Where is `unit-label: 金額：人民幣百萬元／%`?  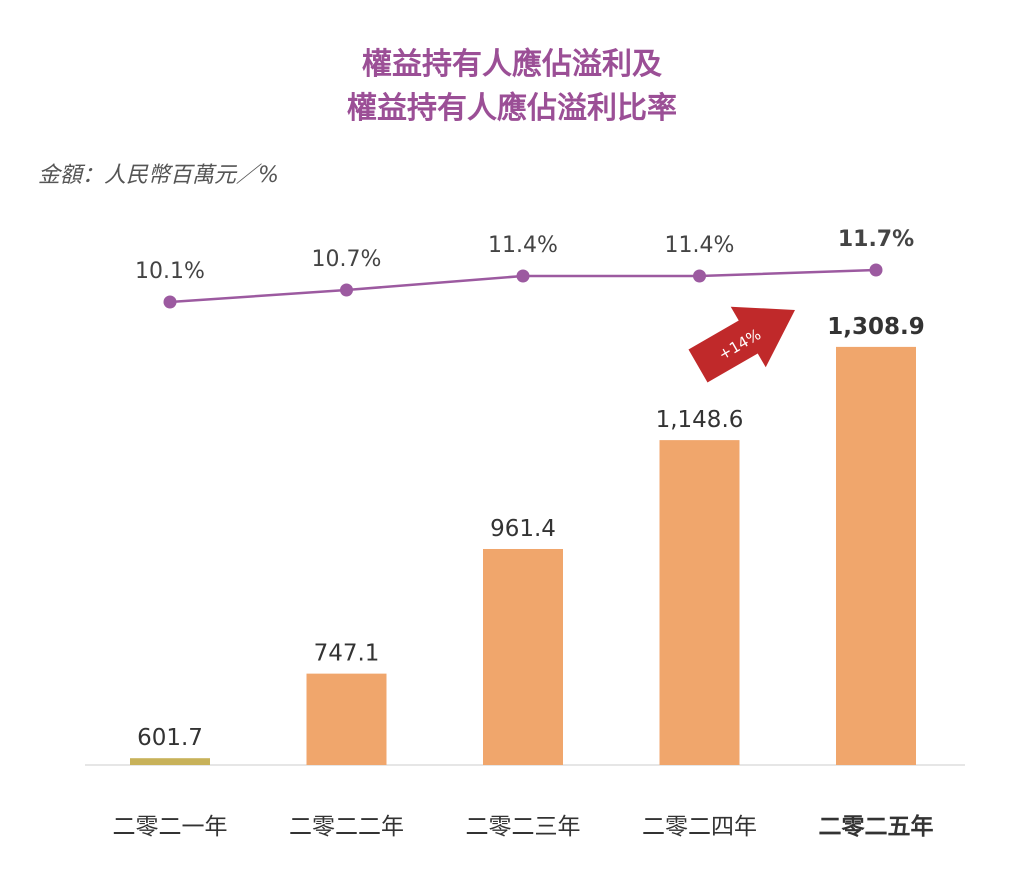 unit-label: 金額：人民幣百萬元／% is located at coordinates (158, 175).